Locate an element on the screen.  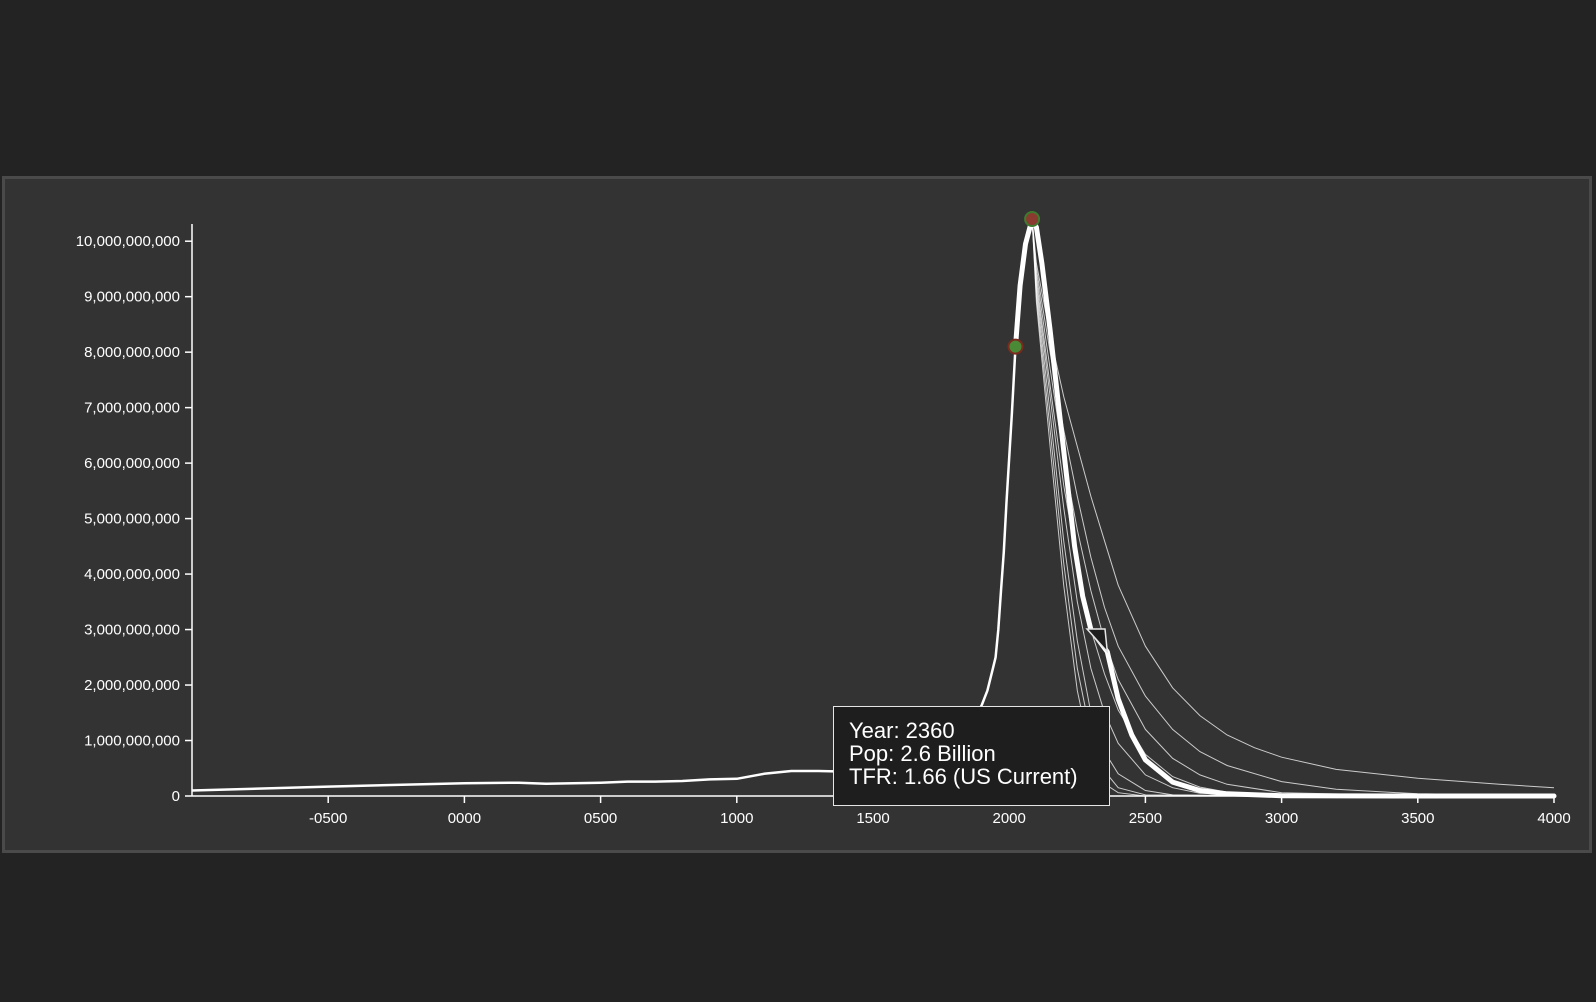
tooltip-tfr: TFR: 1.66 (US Current) is located at coordinates (963, 776).